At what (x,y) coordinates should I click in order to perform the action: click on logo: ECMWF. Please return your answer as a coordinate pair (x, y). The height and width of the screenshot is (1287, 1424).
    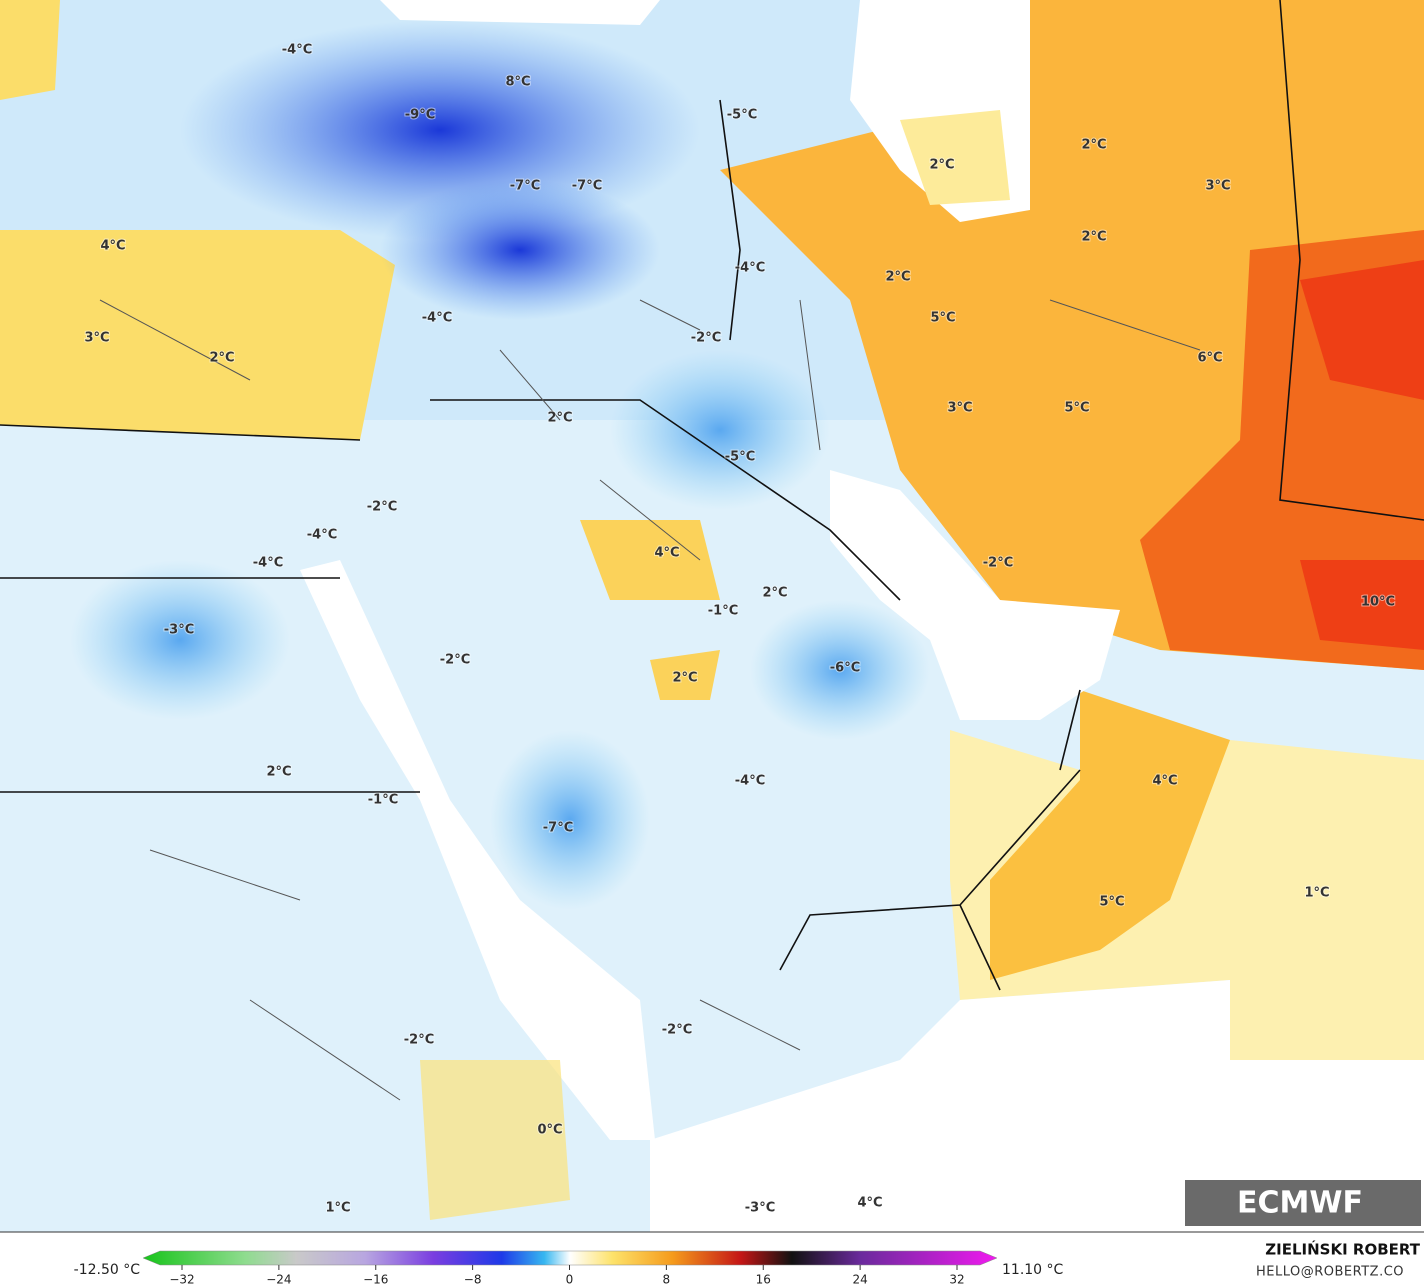
    Looking at the image, I should click on (1303, 1203).